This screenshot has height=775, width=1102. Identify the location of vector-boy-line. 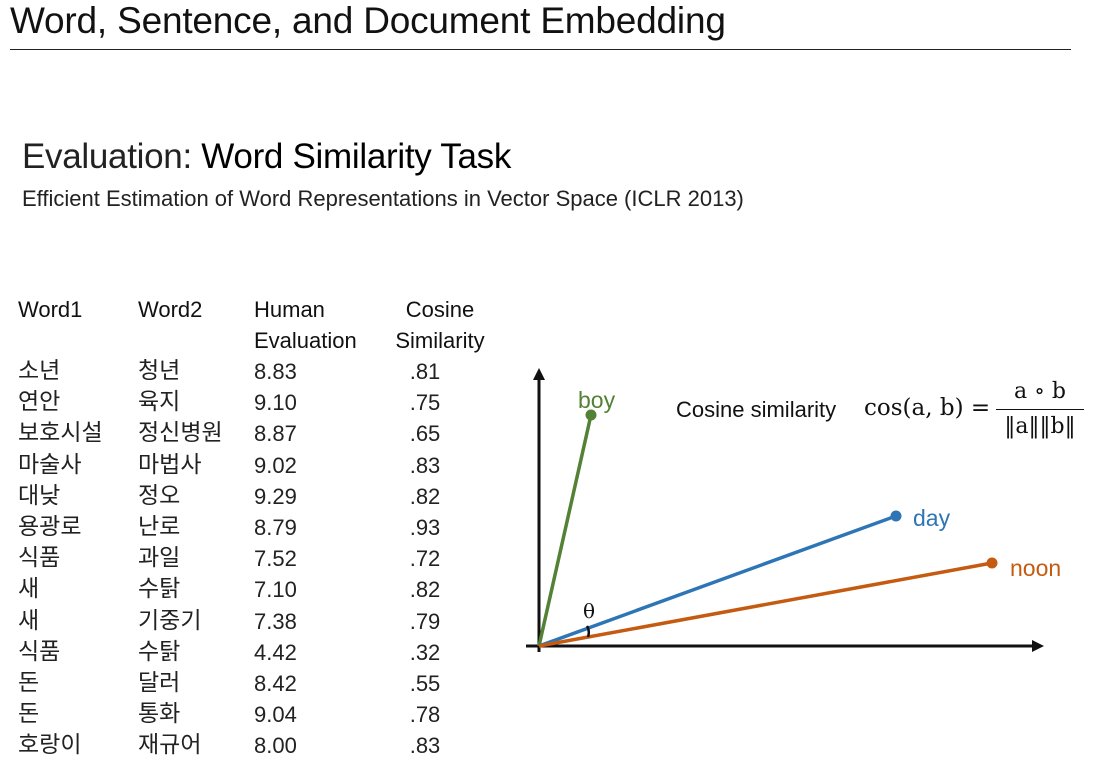
(565, 530).